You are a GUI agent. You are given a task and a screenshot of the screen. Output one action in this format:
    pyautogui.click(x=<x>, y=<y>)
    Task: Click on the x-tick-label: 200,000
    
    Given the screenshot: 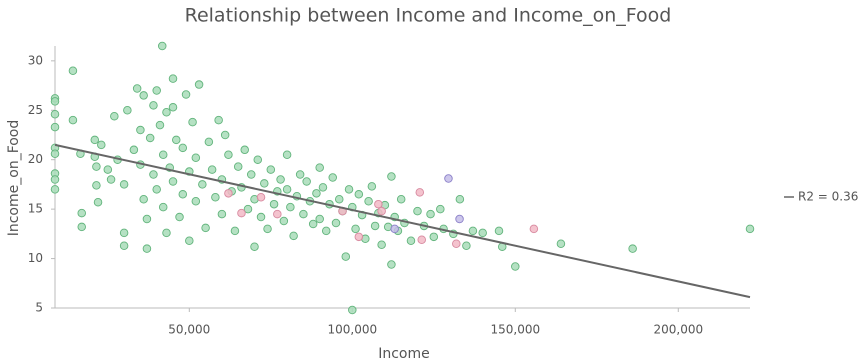 What is the action you would take?
    pyautogui.click(x=678, y=330)
    